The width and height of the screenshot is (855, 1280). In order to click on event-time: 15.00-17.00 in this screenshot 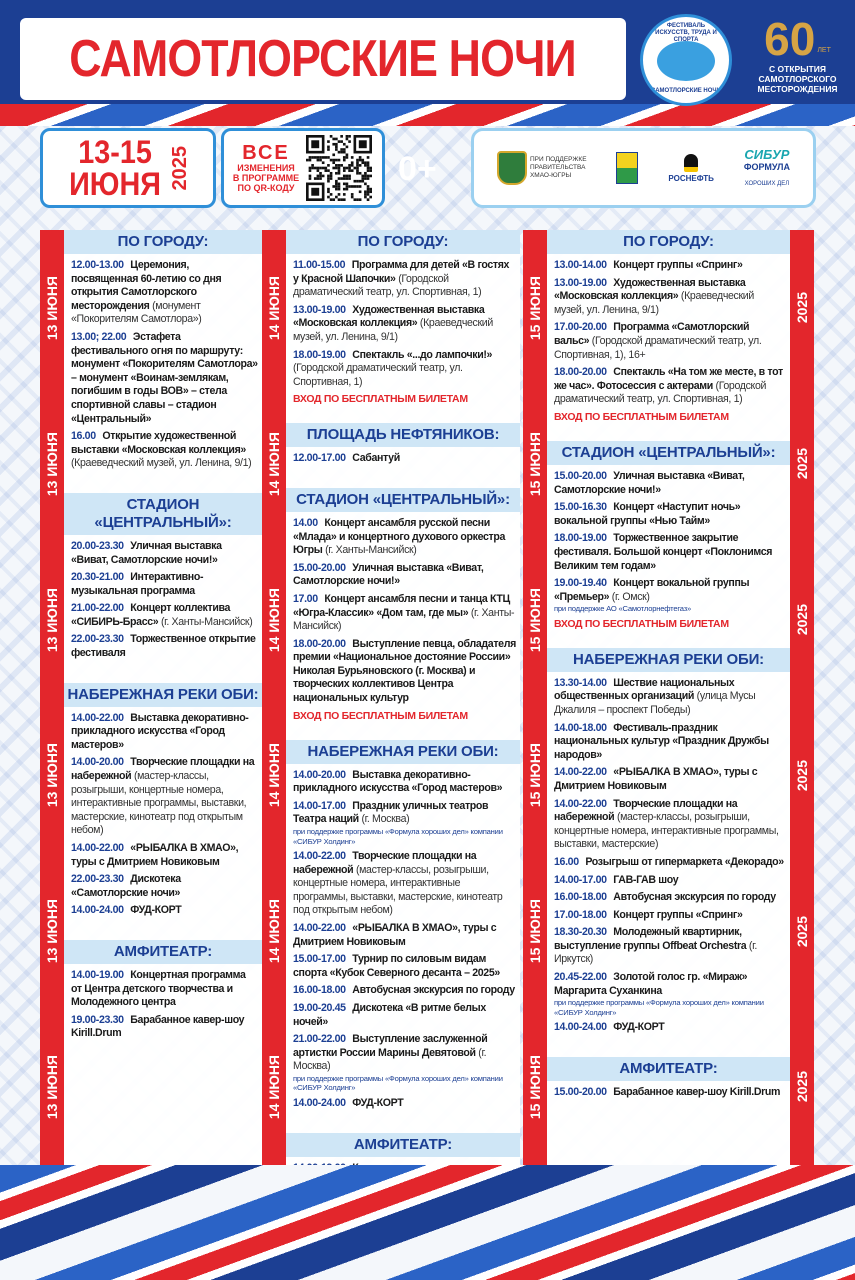, I will do `click(319, 959)`.